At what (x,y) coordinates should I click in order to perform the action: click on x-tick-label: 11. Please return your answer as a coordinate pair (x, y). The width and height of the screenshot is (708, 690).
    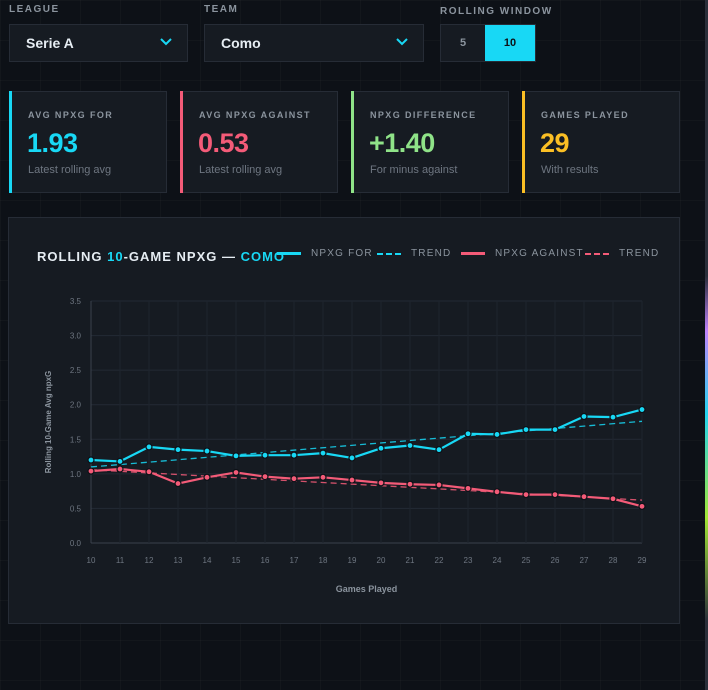
    Looking at the image, I should click on (120, 560).